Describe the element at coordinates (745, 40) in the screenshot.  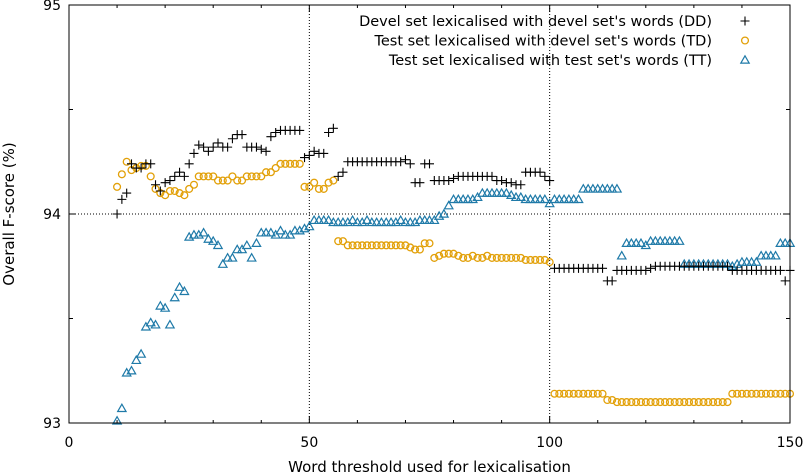
I see `legend-marker-circle` at that location.